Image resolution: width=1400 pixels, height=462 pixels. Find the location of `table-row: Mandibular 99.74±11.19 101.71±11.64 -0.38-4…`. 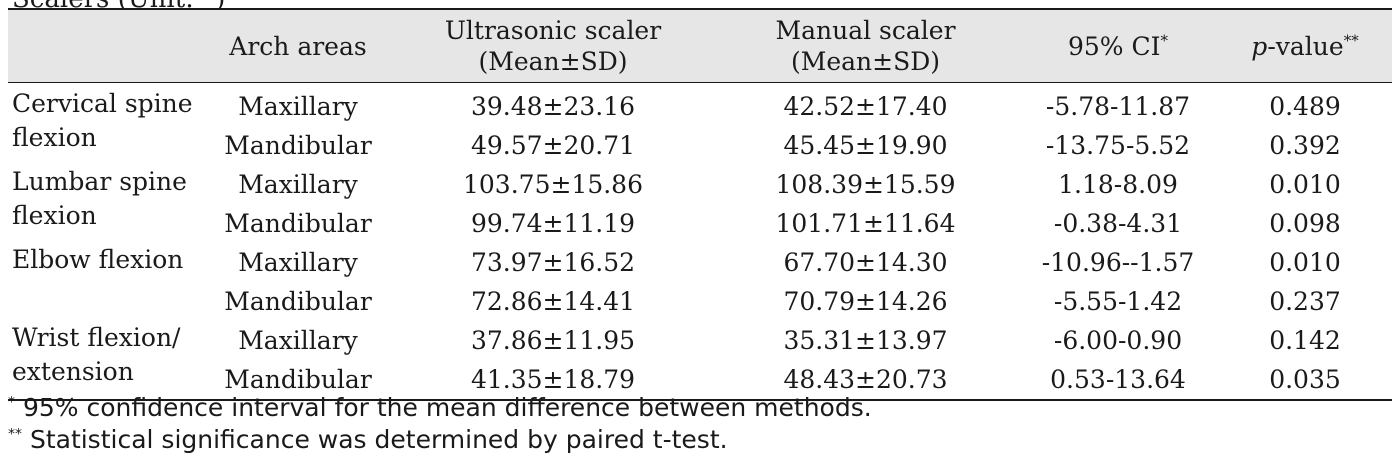

table-row: Mandibular 99.74±11.19 101.71±11.64 -0.38-4… is located at coordinates (700, 223).